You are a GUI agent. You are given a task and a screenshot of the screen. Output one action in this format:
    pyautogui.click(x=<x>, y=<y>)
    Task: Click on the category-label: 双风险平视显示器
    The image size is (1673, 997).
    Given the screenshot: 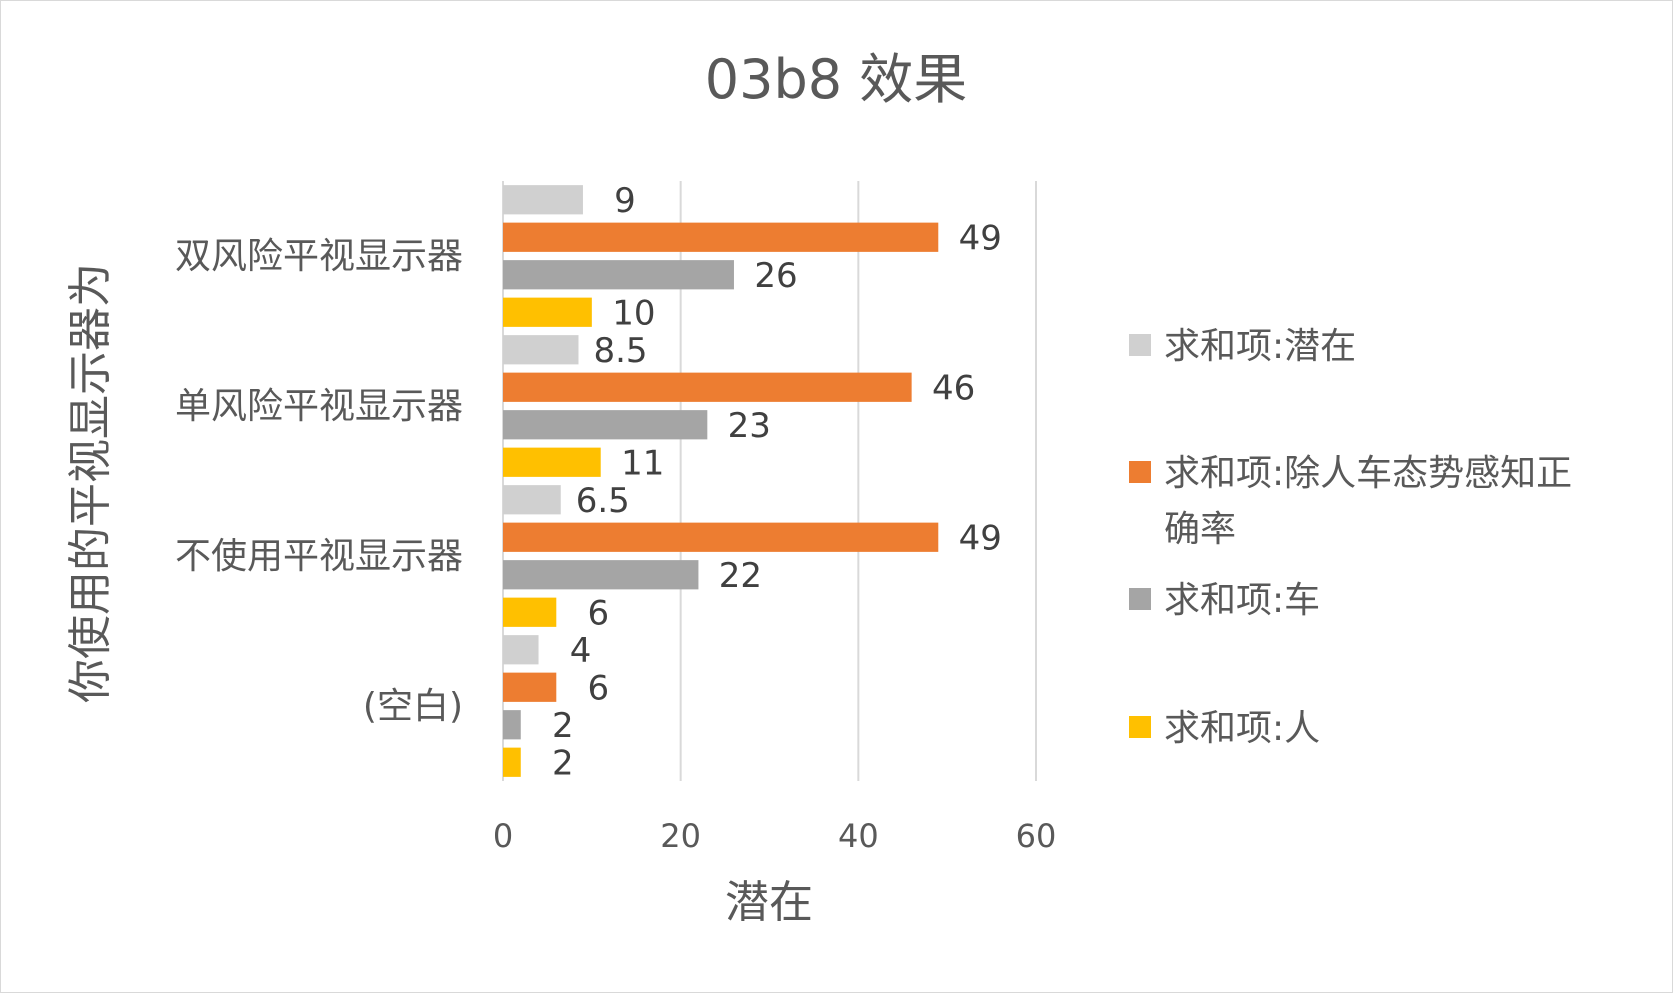 What is the action you would take?
    pyautogui.click(x=319, y=256)
    